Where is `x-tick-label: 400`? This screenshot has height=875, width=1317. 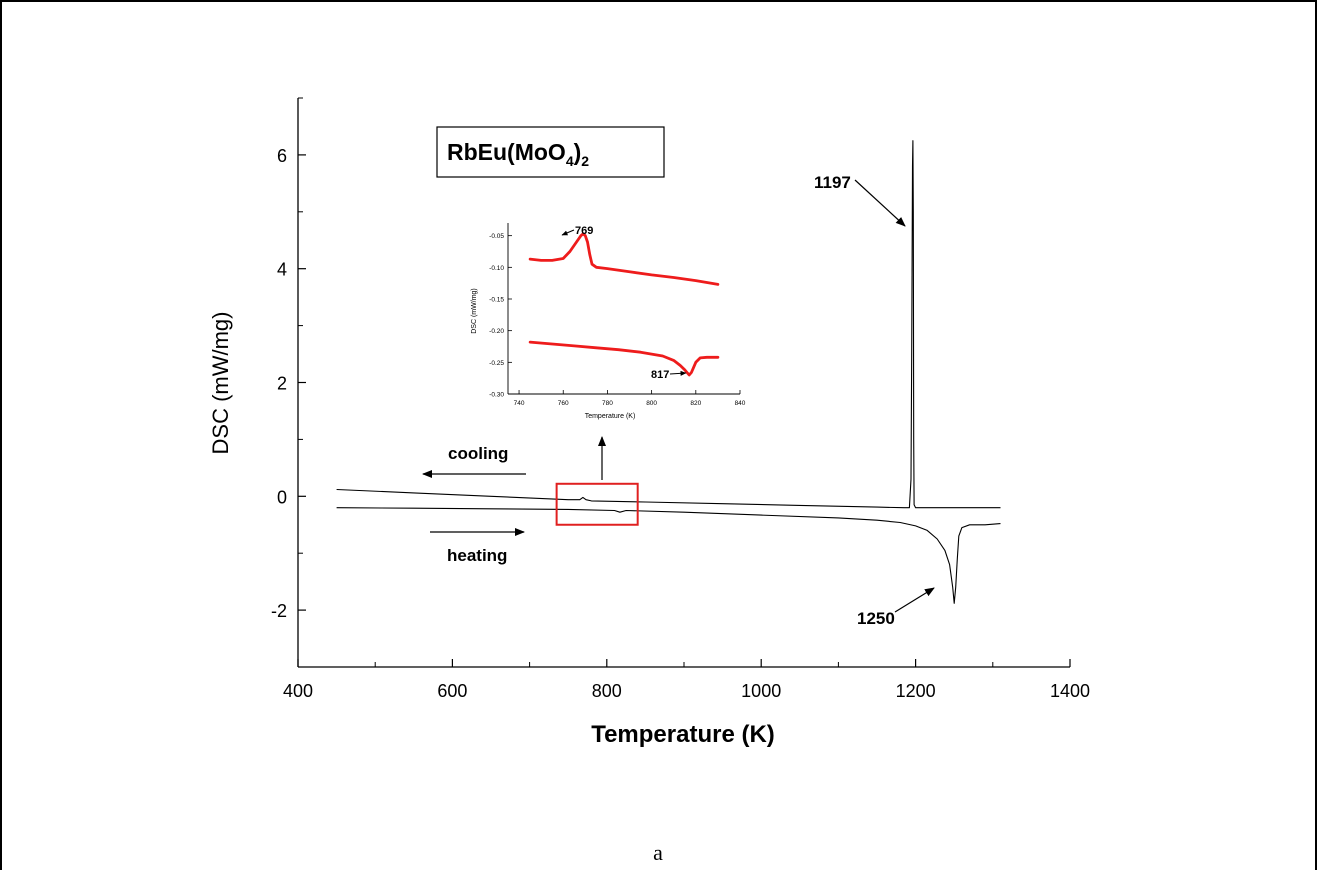 x-tick-label: 400 is located at coordinates (298, 691).